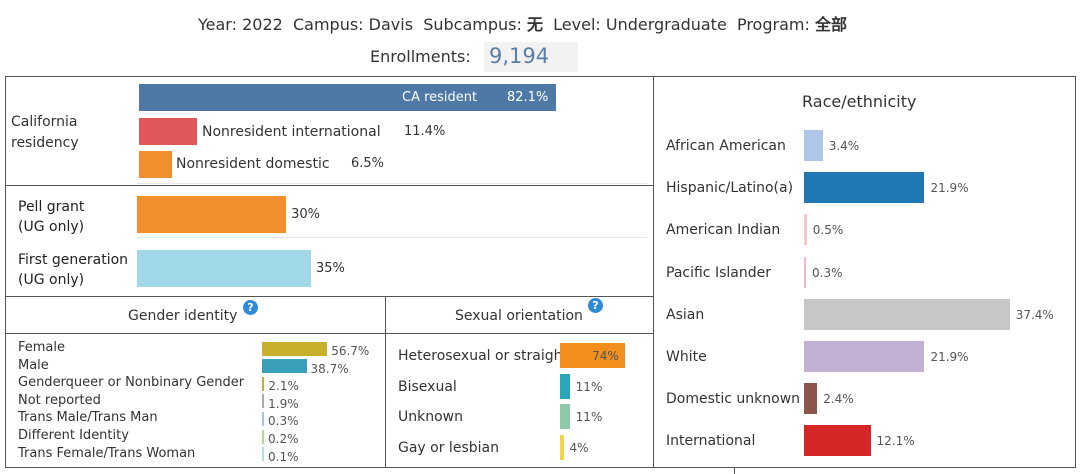  I want to click on gender-not-reported-label: Not reported, so click(59, 400).